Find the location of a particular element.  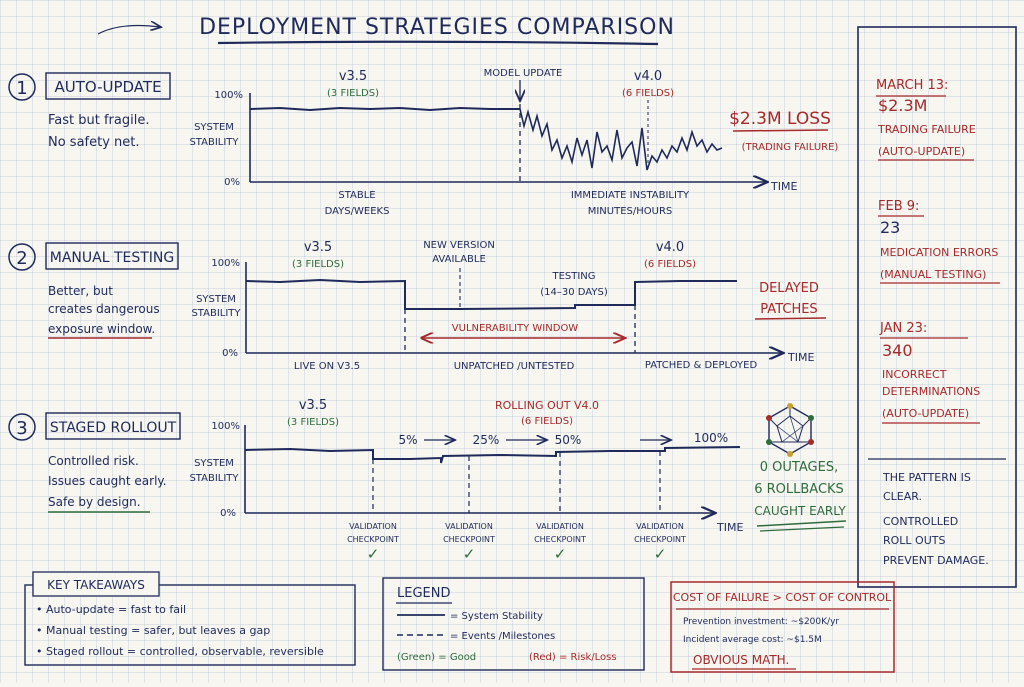

title-underline is located at coordinates (438, 43).